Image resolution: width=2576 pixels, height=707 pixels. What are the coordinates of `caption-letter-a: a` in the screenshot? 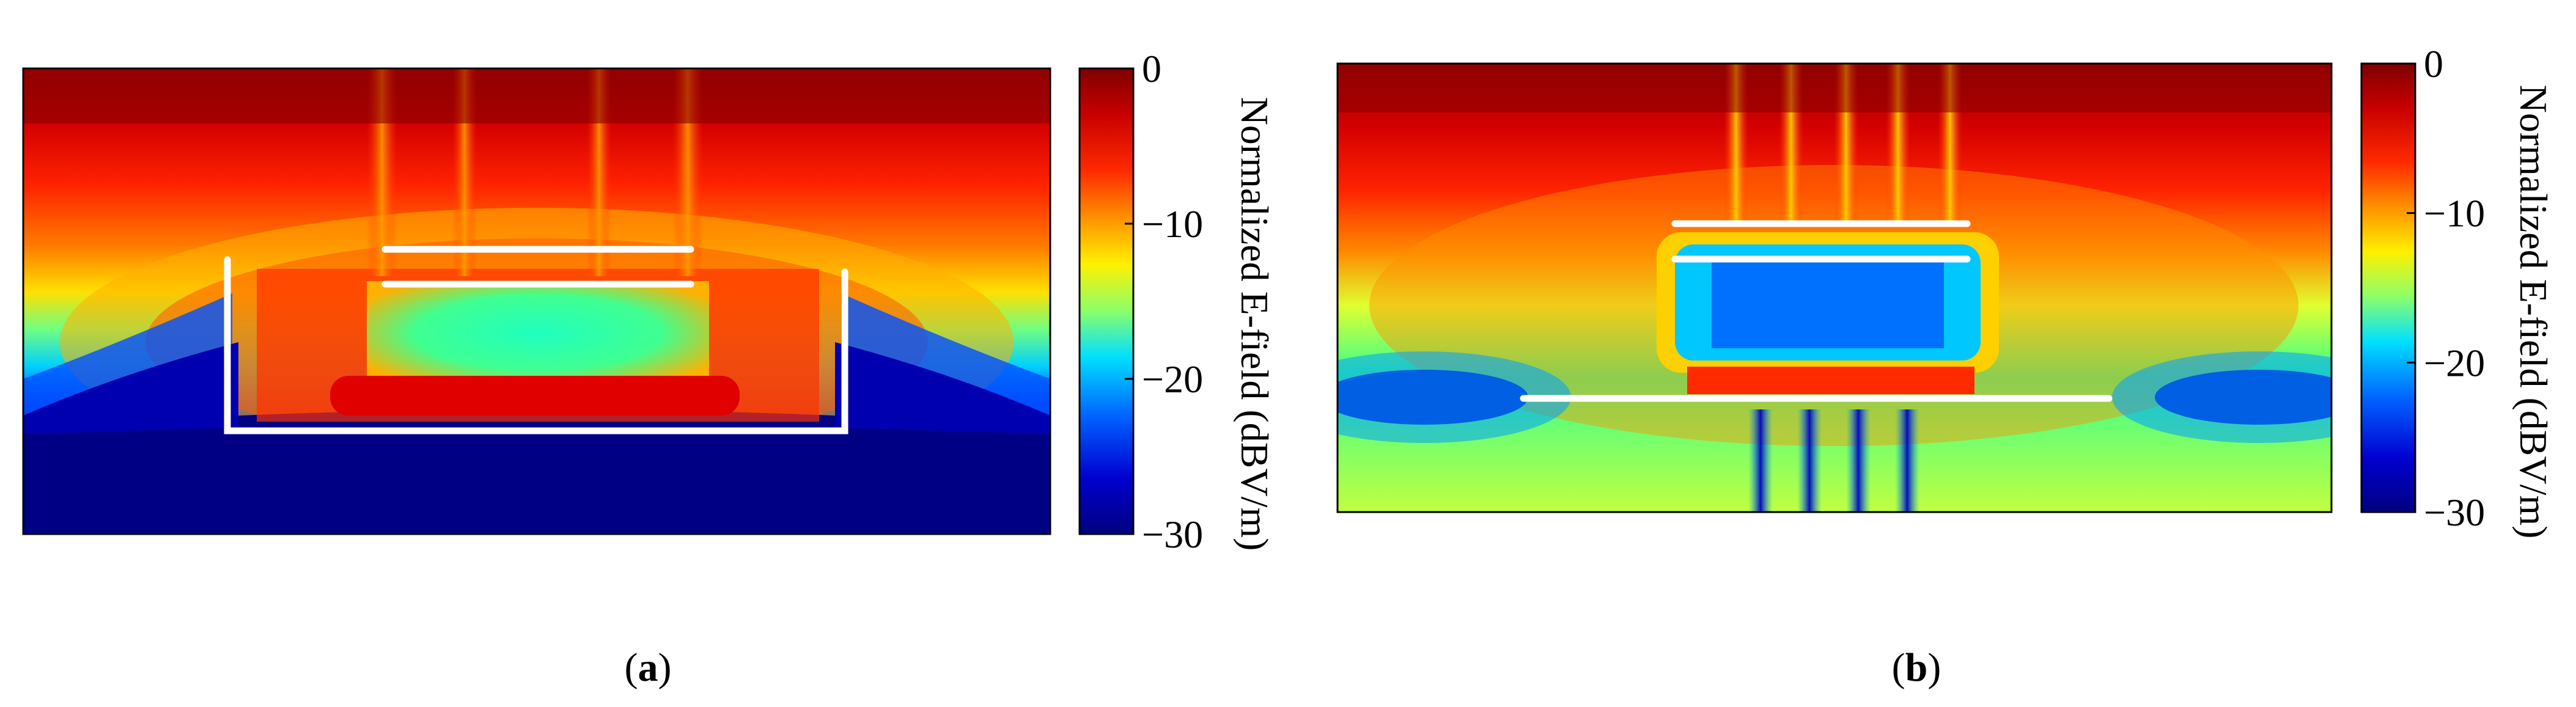 It's located at (648, 667).